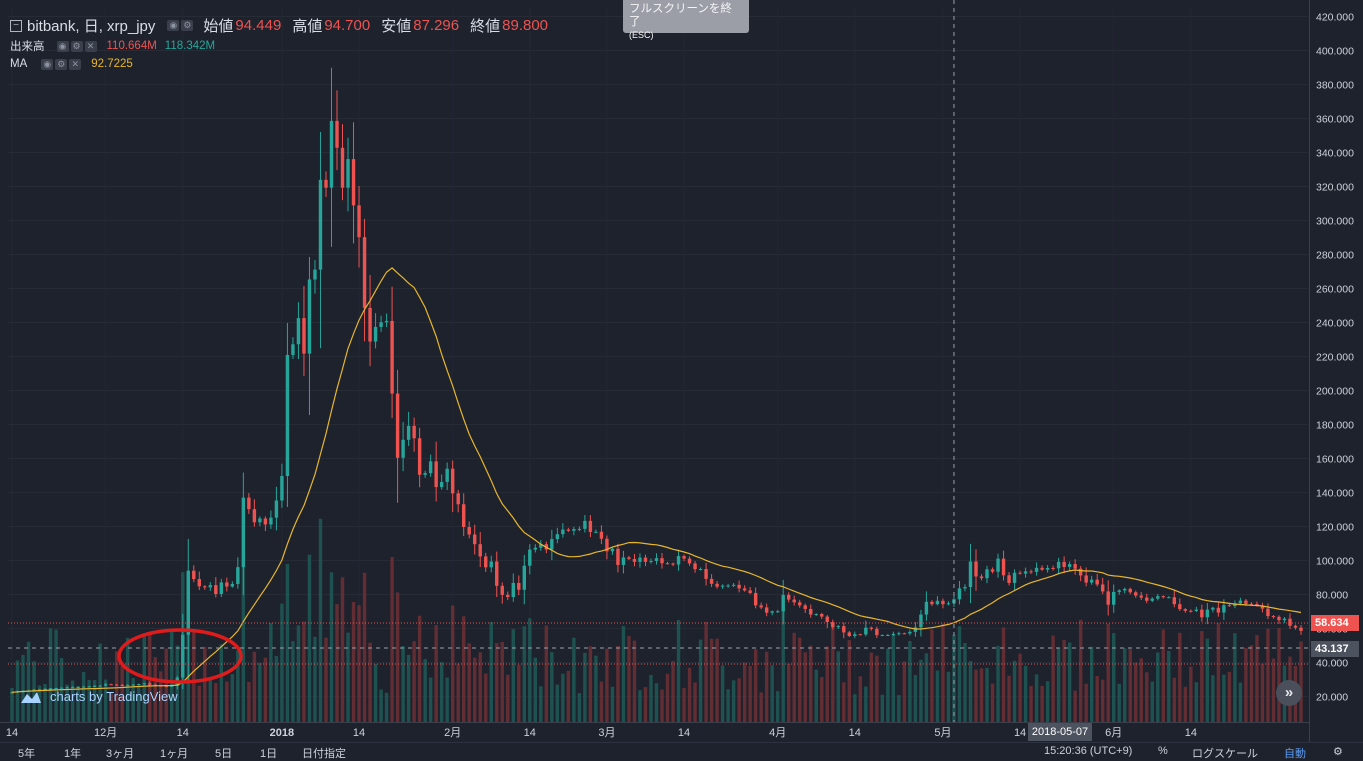 The width and height of the screenshot is (1363, 761). What do you see at coordinates (16, 25) in the screenshot?
I see `collapse-icon: −` at bounding box center [16, 25].